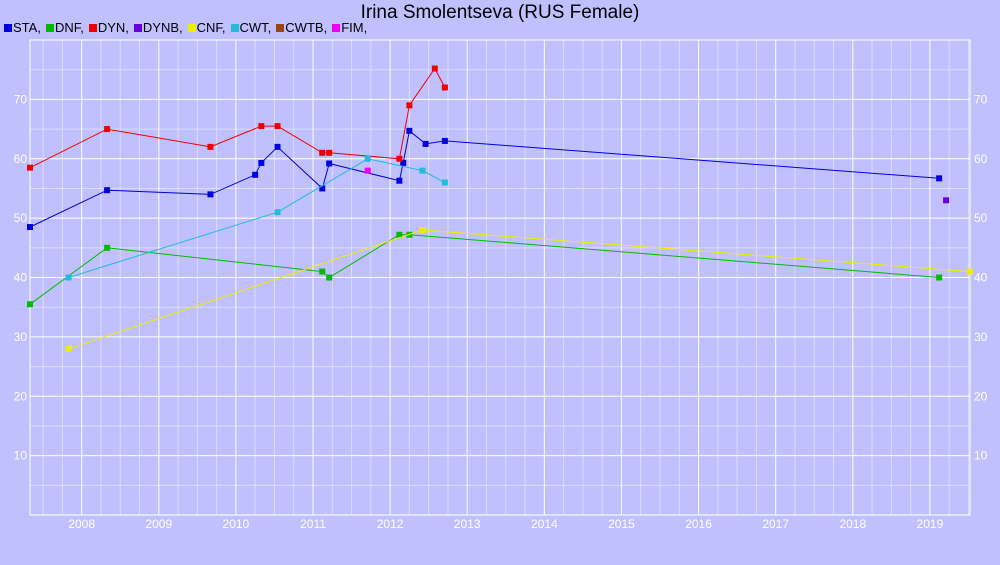  What do you see at coordinates (981, 99) in the screenshot?
I see `y-tick-label-right: 70` at bounding box center [981, 99].